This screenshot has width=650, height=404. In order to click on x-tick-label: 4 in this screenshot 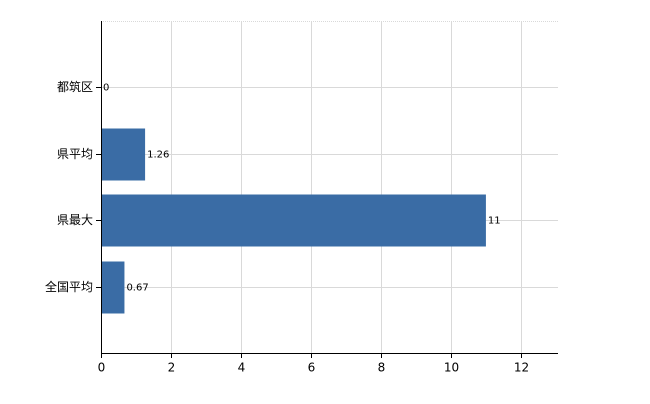, I will do `click(242, 368)`.